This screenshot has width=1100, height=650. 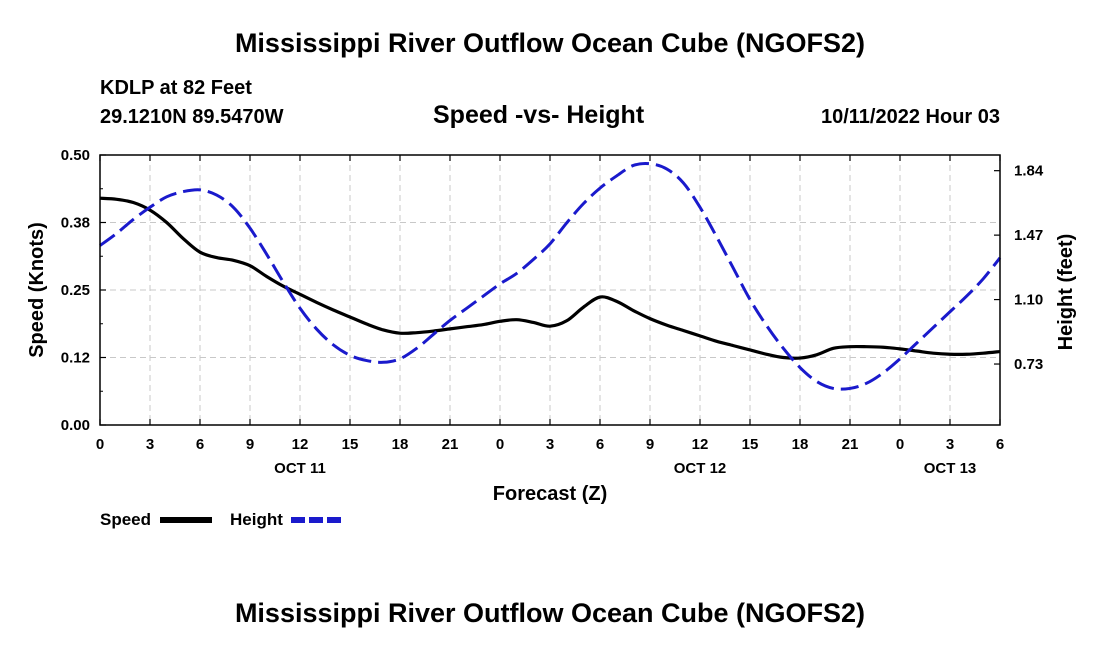 What do you see at coordinates (539, 115) in the screenshot?
I see `chart-subtitle: Speed -vs- Height` at bounding box center [539, 115].